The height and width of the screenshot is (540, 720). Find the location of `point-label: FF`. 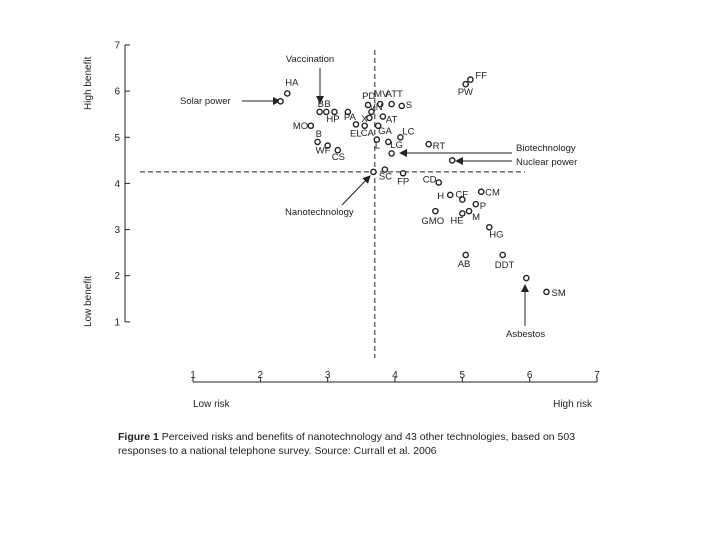

point-label: FF is located at coordinates (481, 76).